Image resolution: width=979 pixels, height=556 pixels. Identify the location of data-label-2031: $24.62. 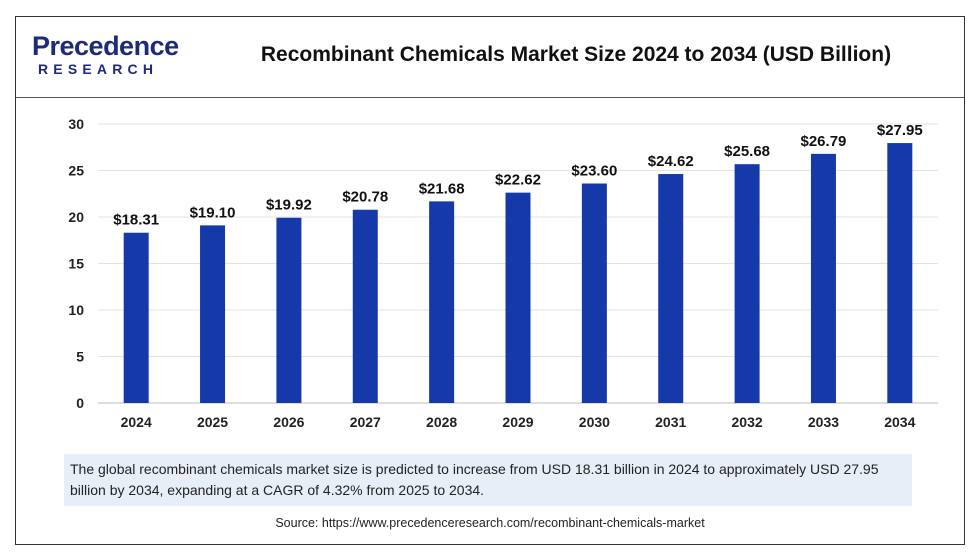
(671, 161).